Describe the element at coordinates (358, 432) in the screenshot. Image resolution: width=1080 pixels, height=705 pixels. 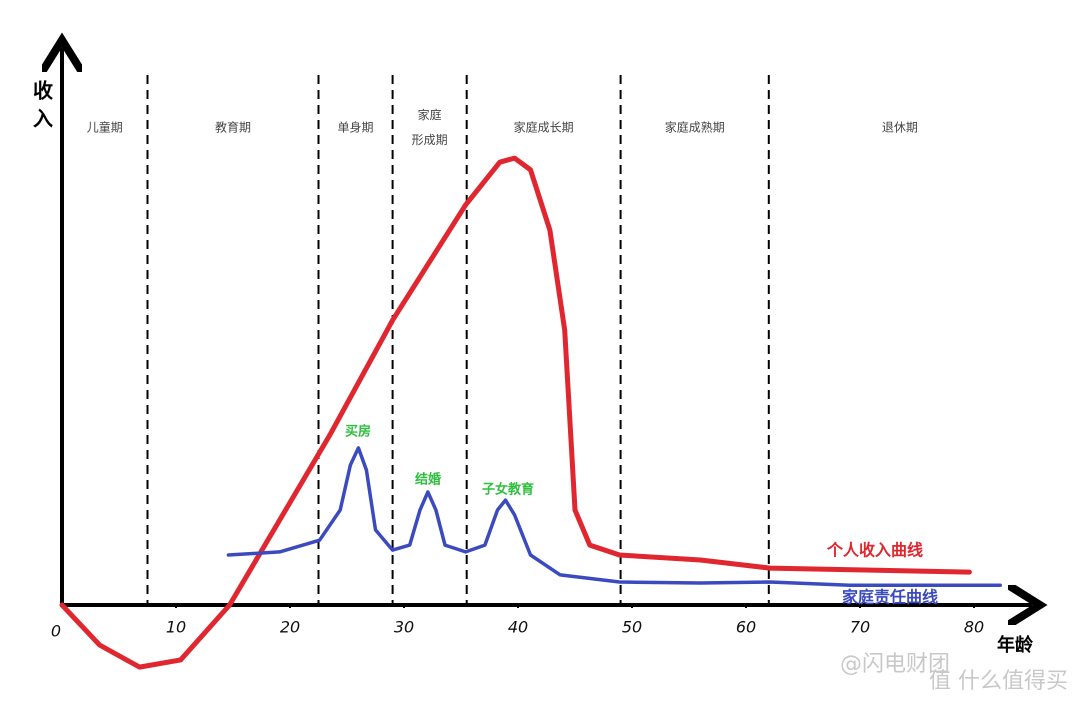
I see `annotation: 买房` at that location.